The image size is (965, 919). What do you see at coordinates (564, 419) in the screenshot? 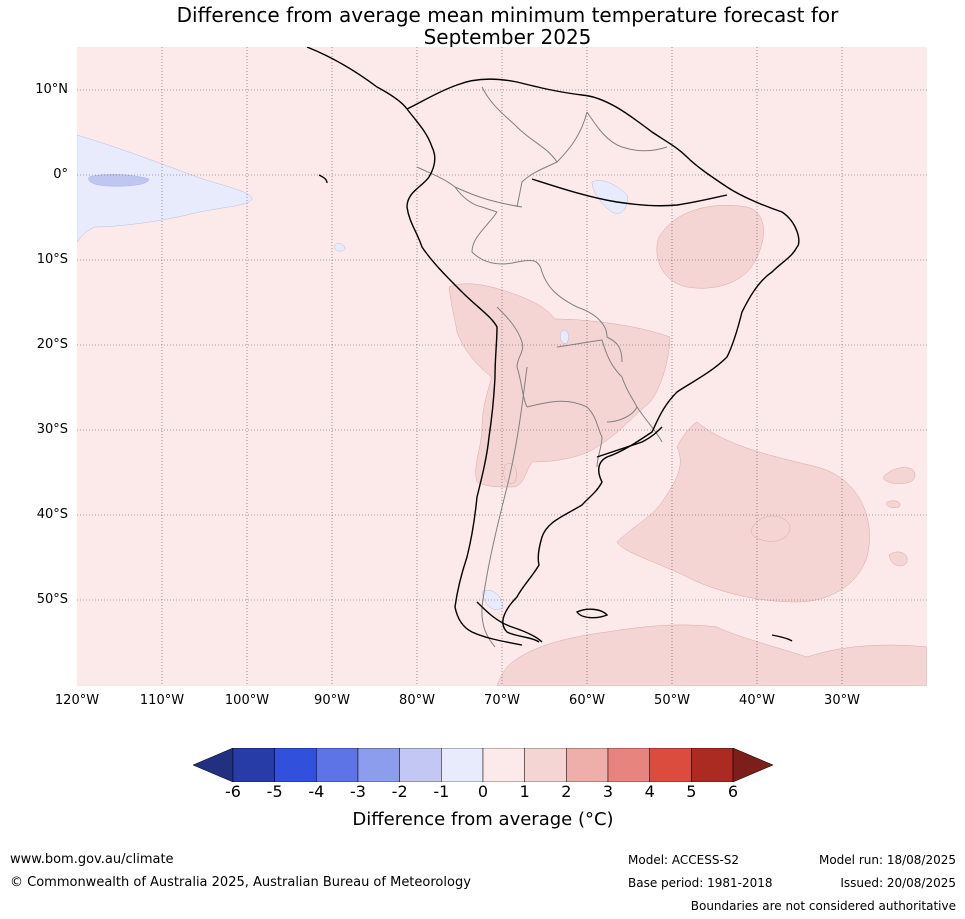
I see `border-argentina-paraguay` at bounding box center [564, 419].